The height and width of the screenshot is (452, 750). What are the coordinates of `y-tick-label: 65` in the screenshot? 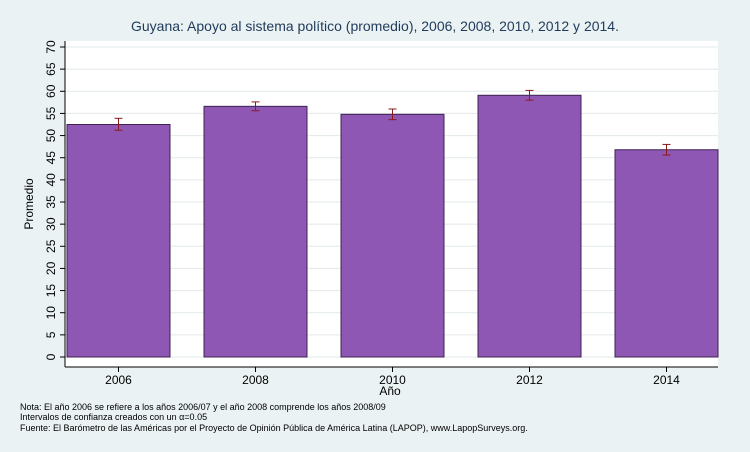 It's located at (51, 69).